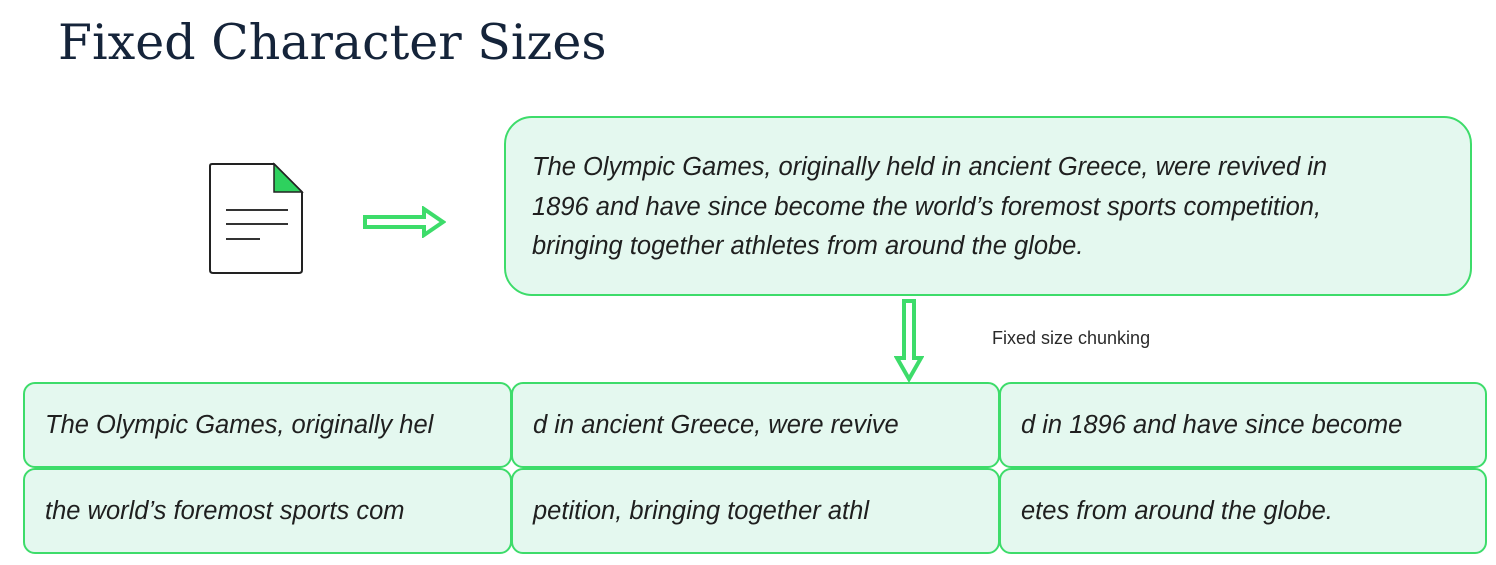 This screenshot has height=565, width=1496. I want to click on arrow-right-icon, so click(404, 222).